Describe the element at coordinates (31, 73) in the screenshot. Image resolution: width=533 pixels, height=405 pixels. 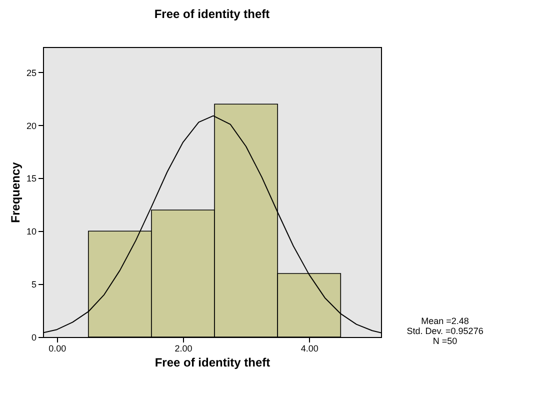
I see `y-tick-label: 25` at that location.